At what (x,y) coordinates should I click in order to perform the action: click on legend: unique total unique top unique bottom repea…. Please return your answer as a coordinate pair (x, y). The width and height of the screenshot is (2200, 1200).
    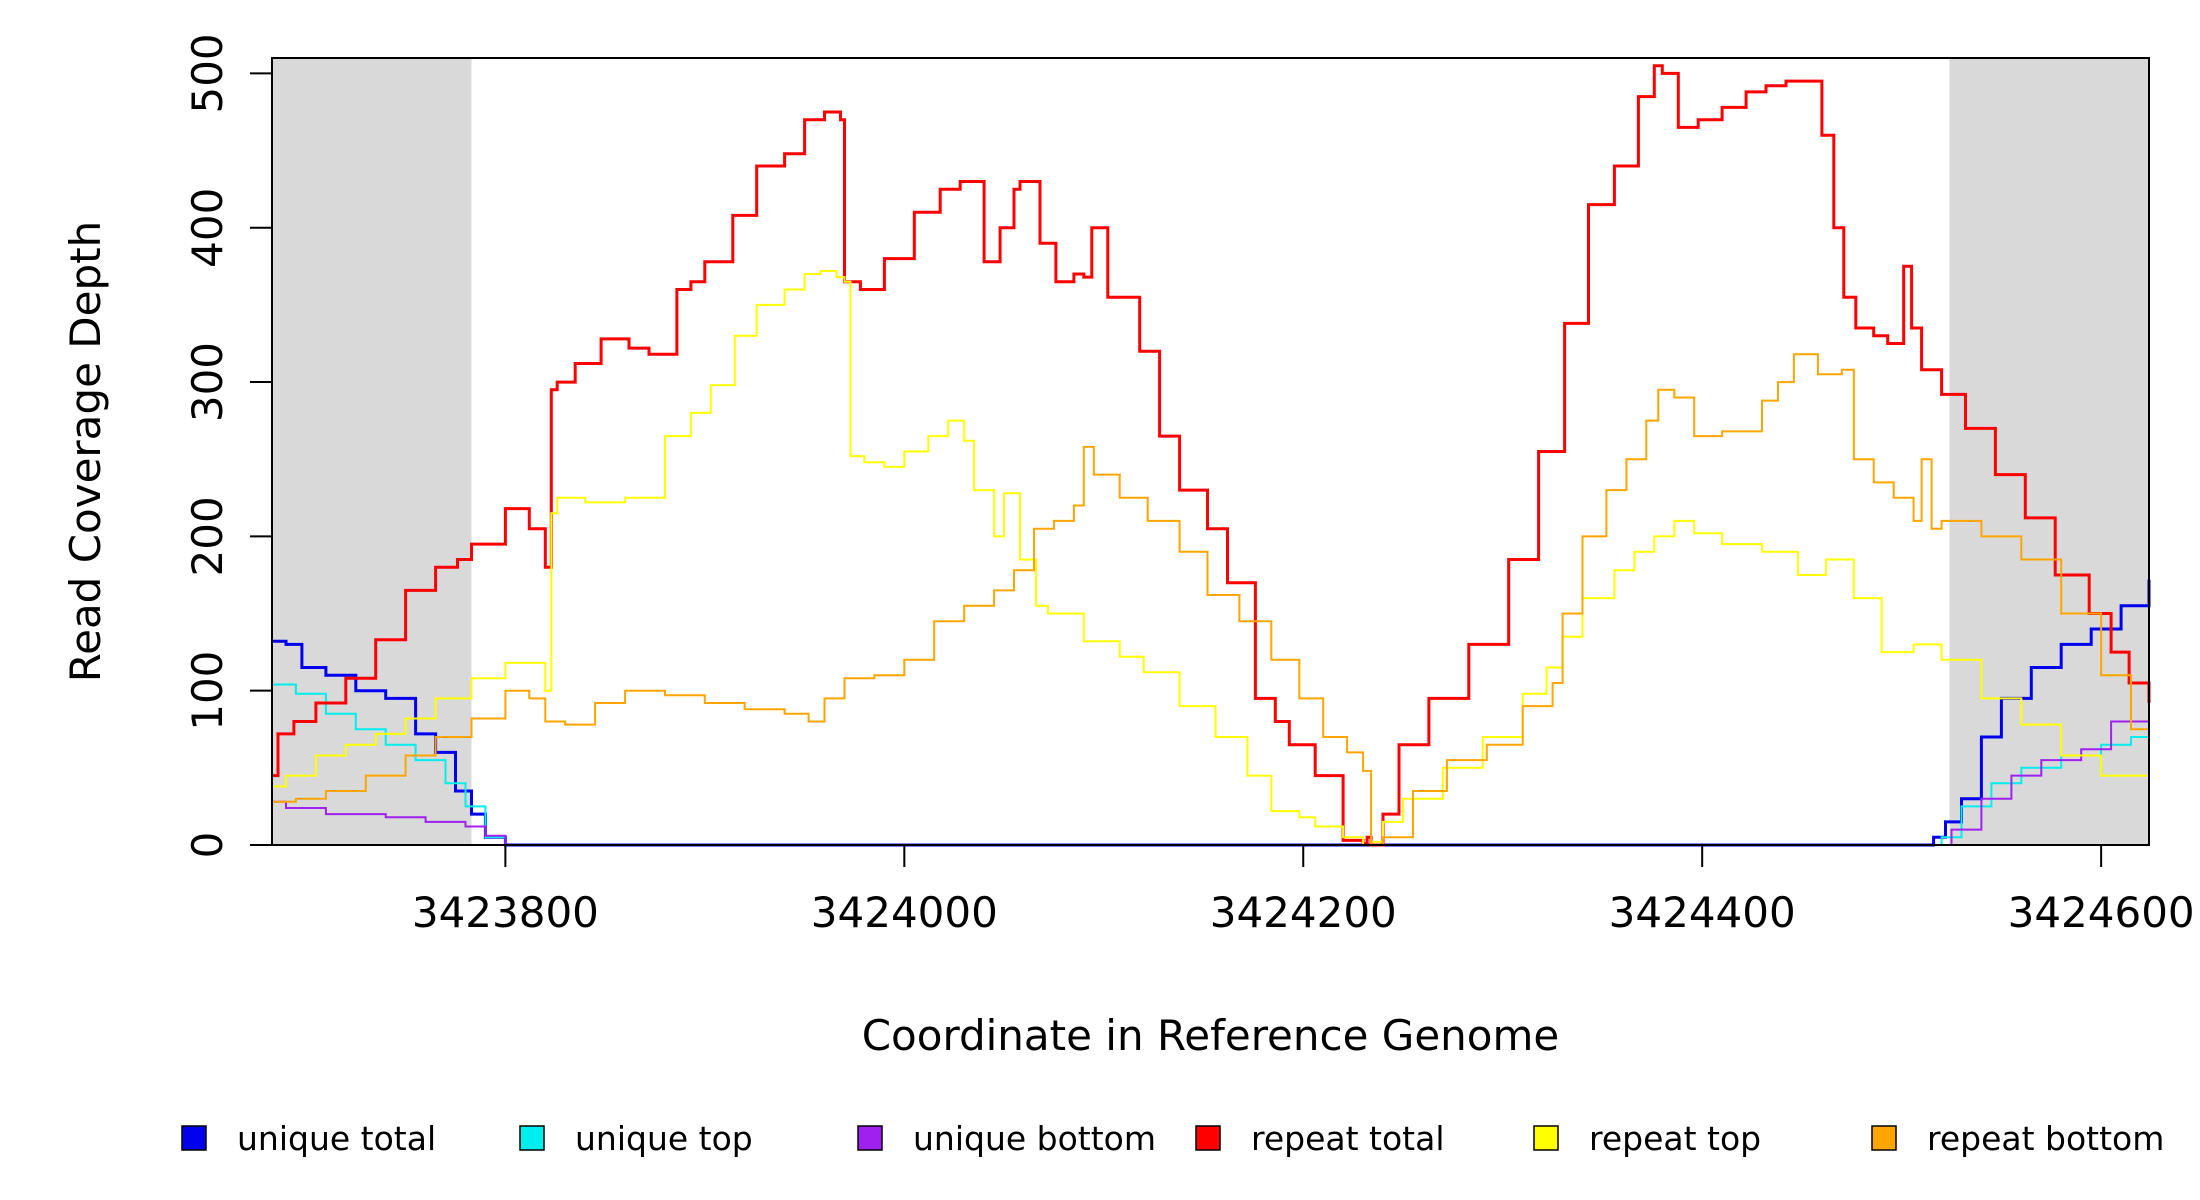
    Looking at the image, I should click on (1172, 1138).